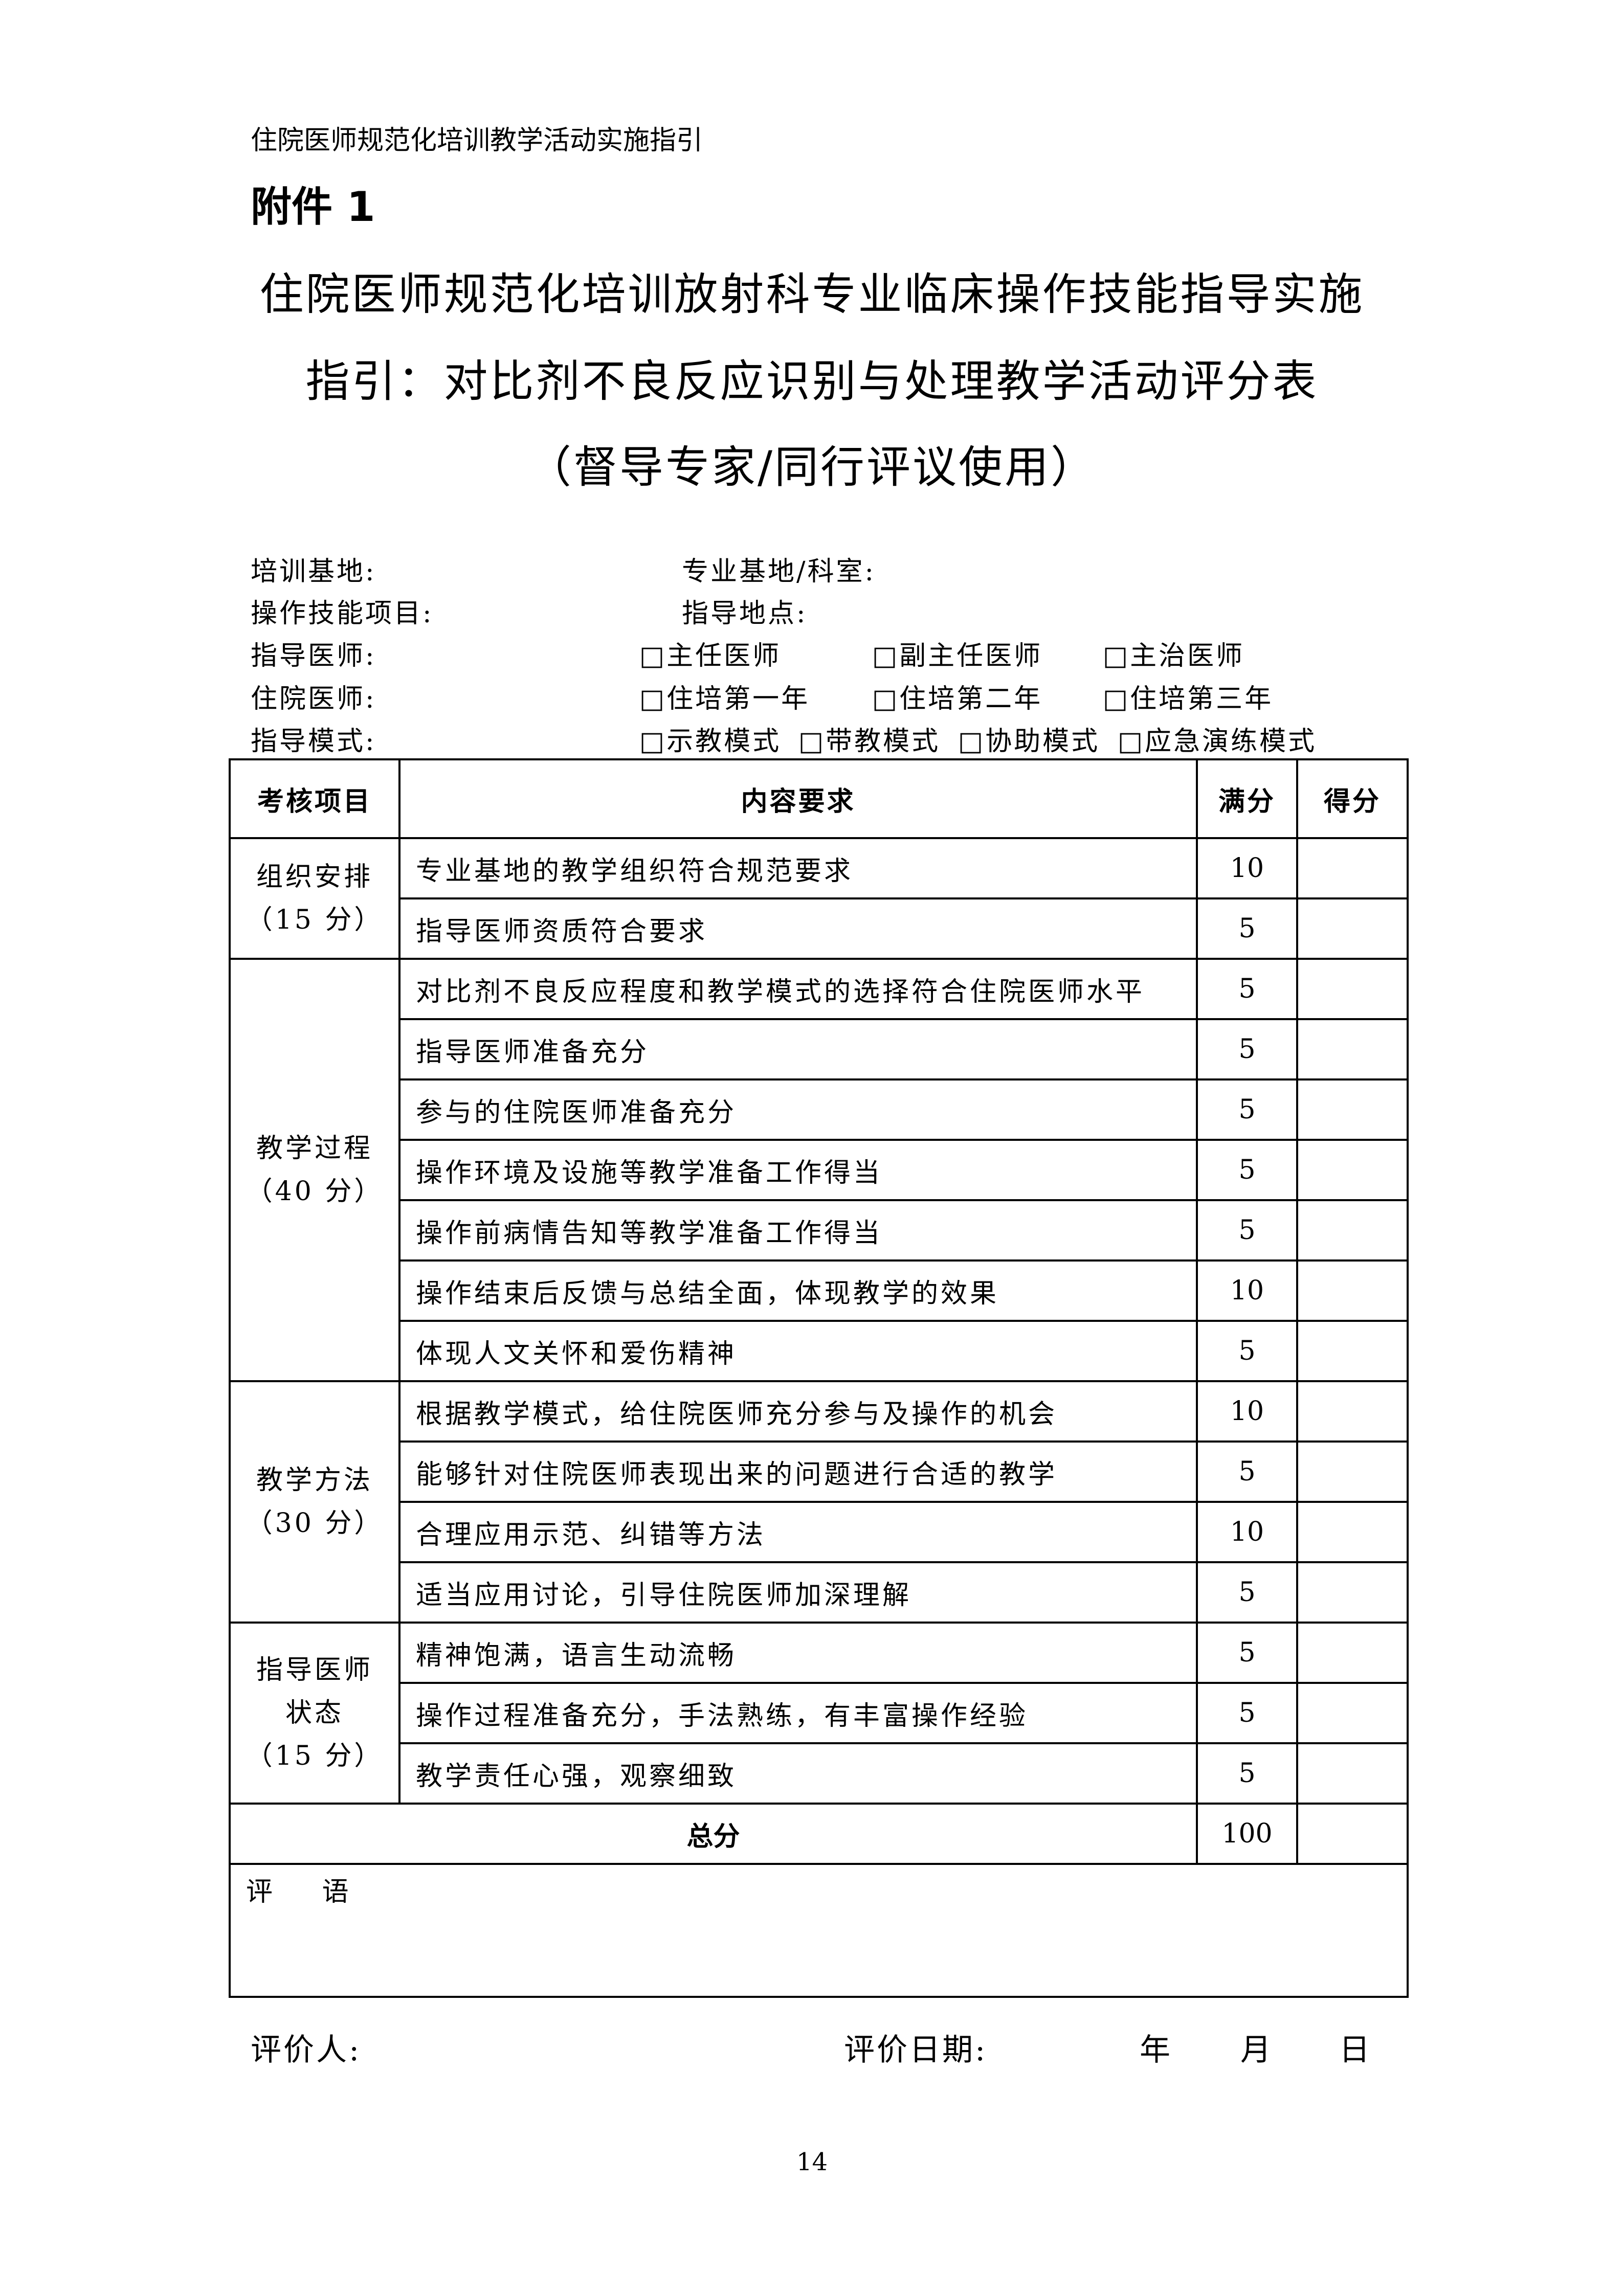  What do you see at coordinates (1247, 799) in the screenshot?
I see `header-full-score: 满分` at bounding box center [1247, 799].